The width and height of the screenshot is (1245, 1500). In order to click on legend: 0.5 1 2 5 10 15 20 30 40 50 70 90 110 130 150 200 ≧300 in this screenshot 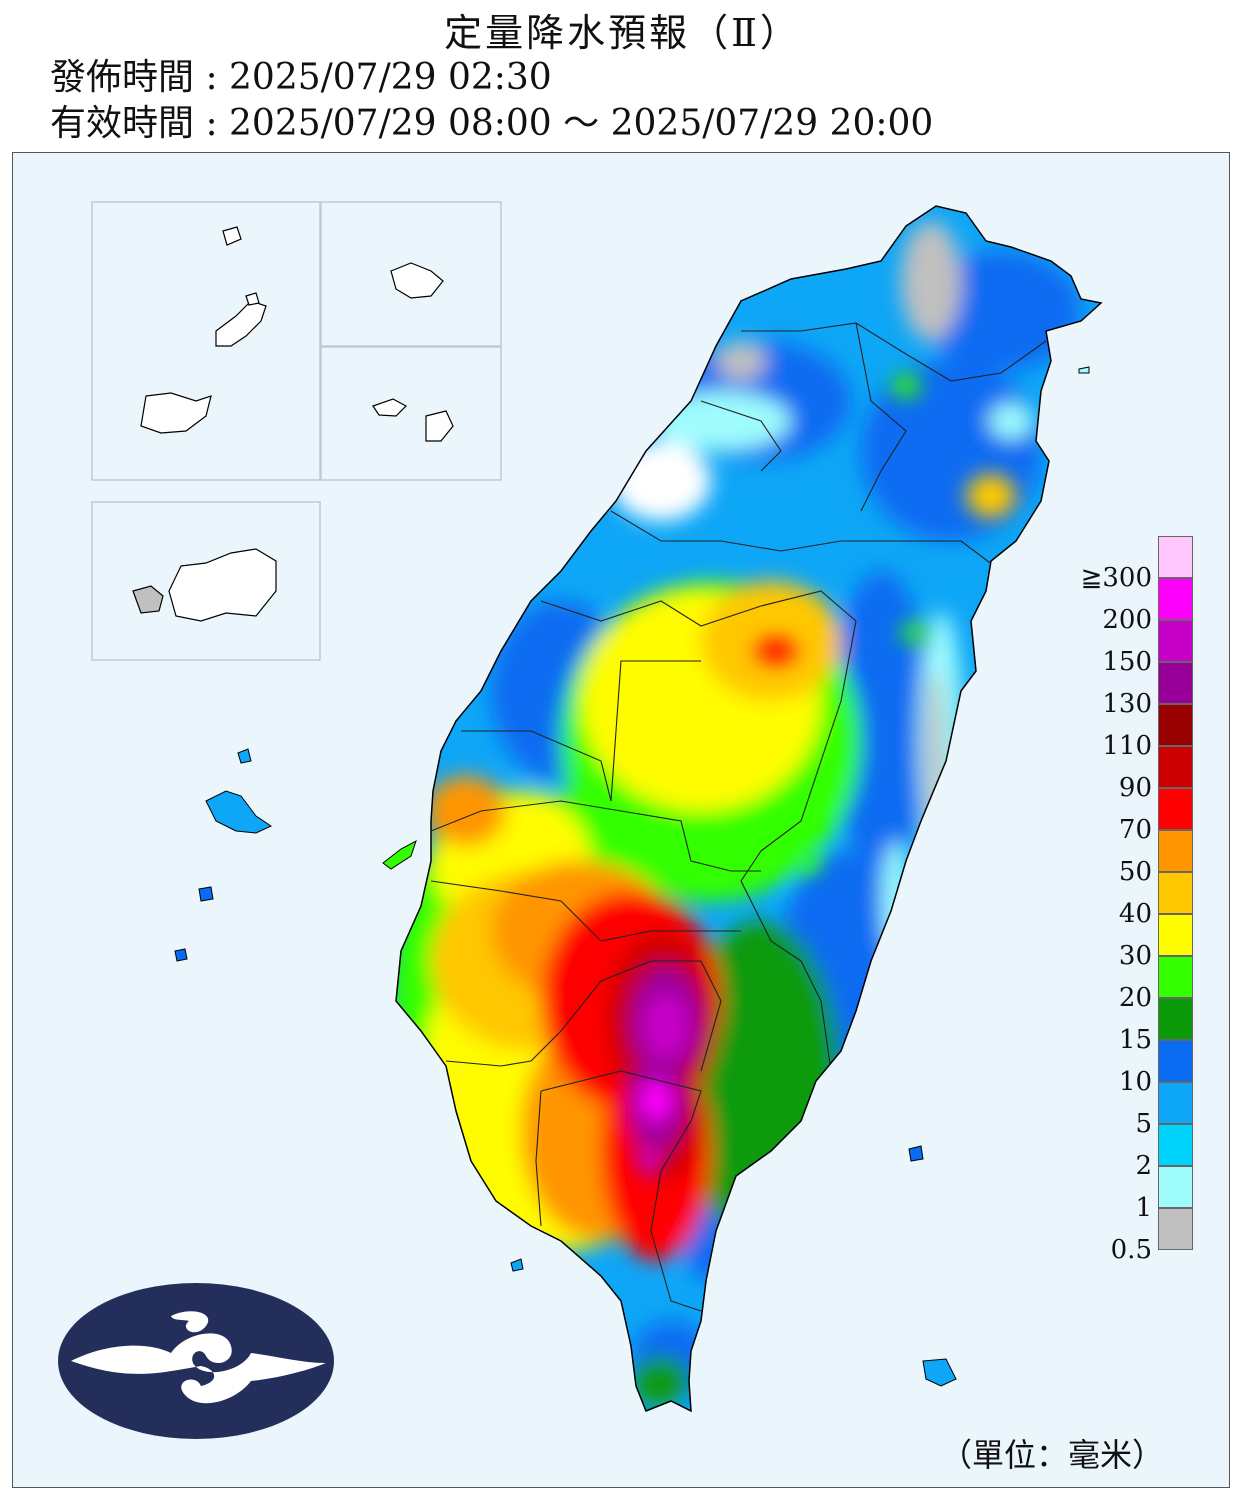, I will do `click(1148, 899)`.